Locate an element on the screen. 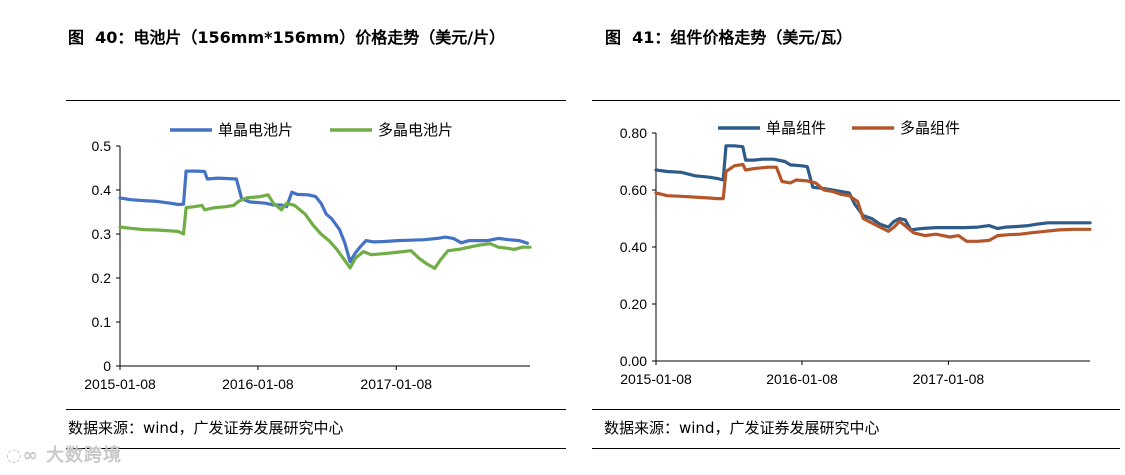  y-tick-label: 0.2 is located at coordinates (102, 278).